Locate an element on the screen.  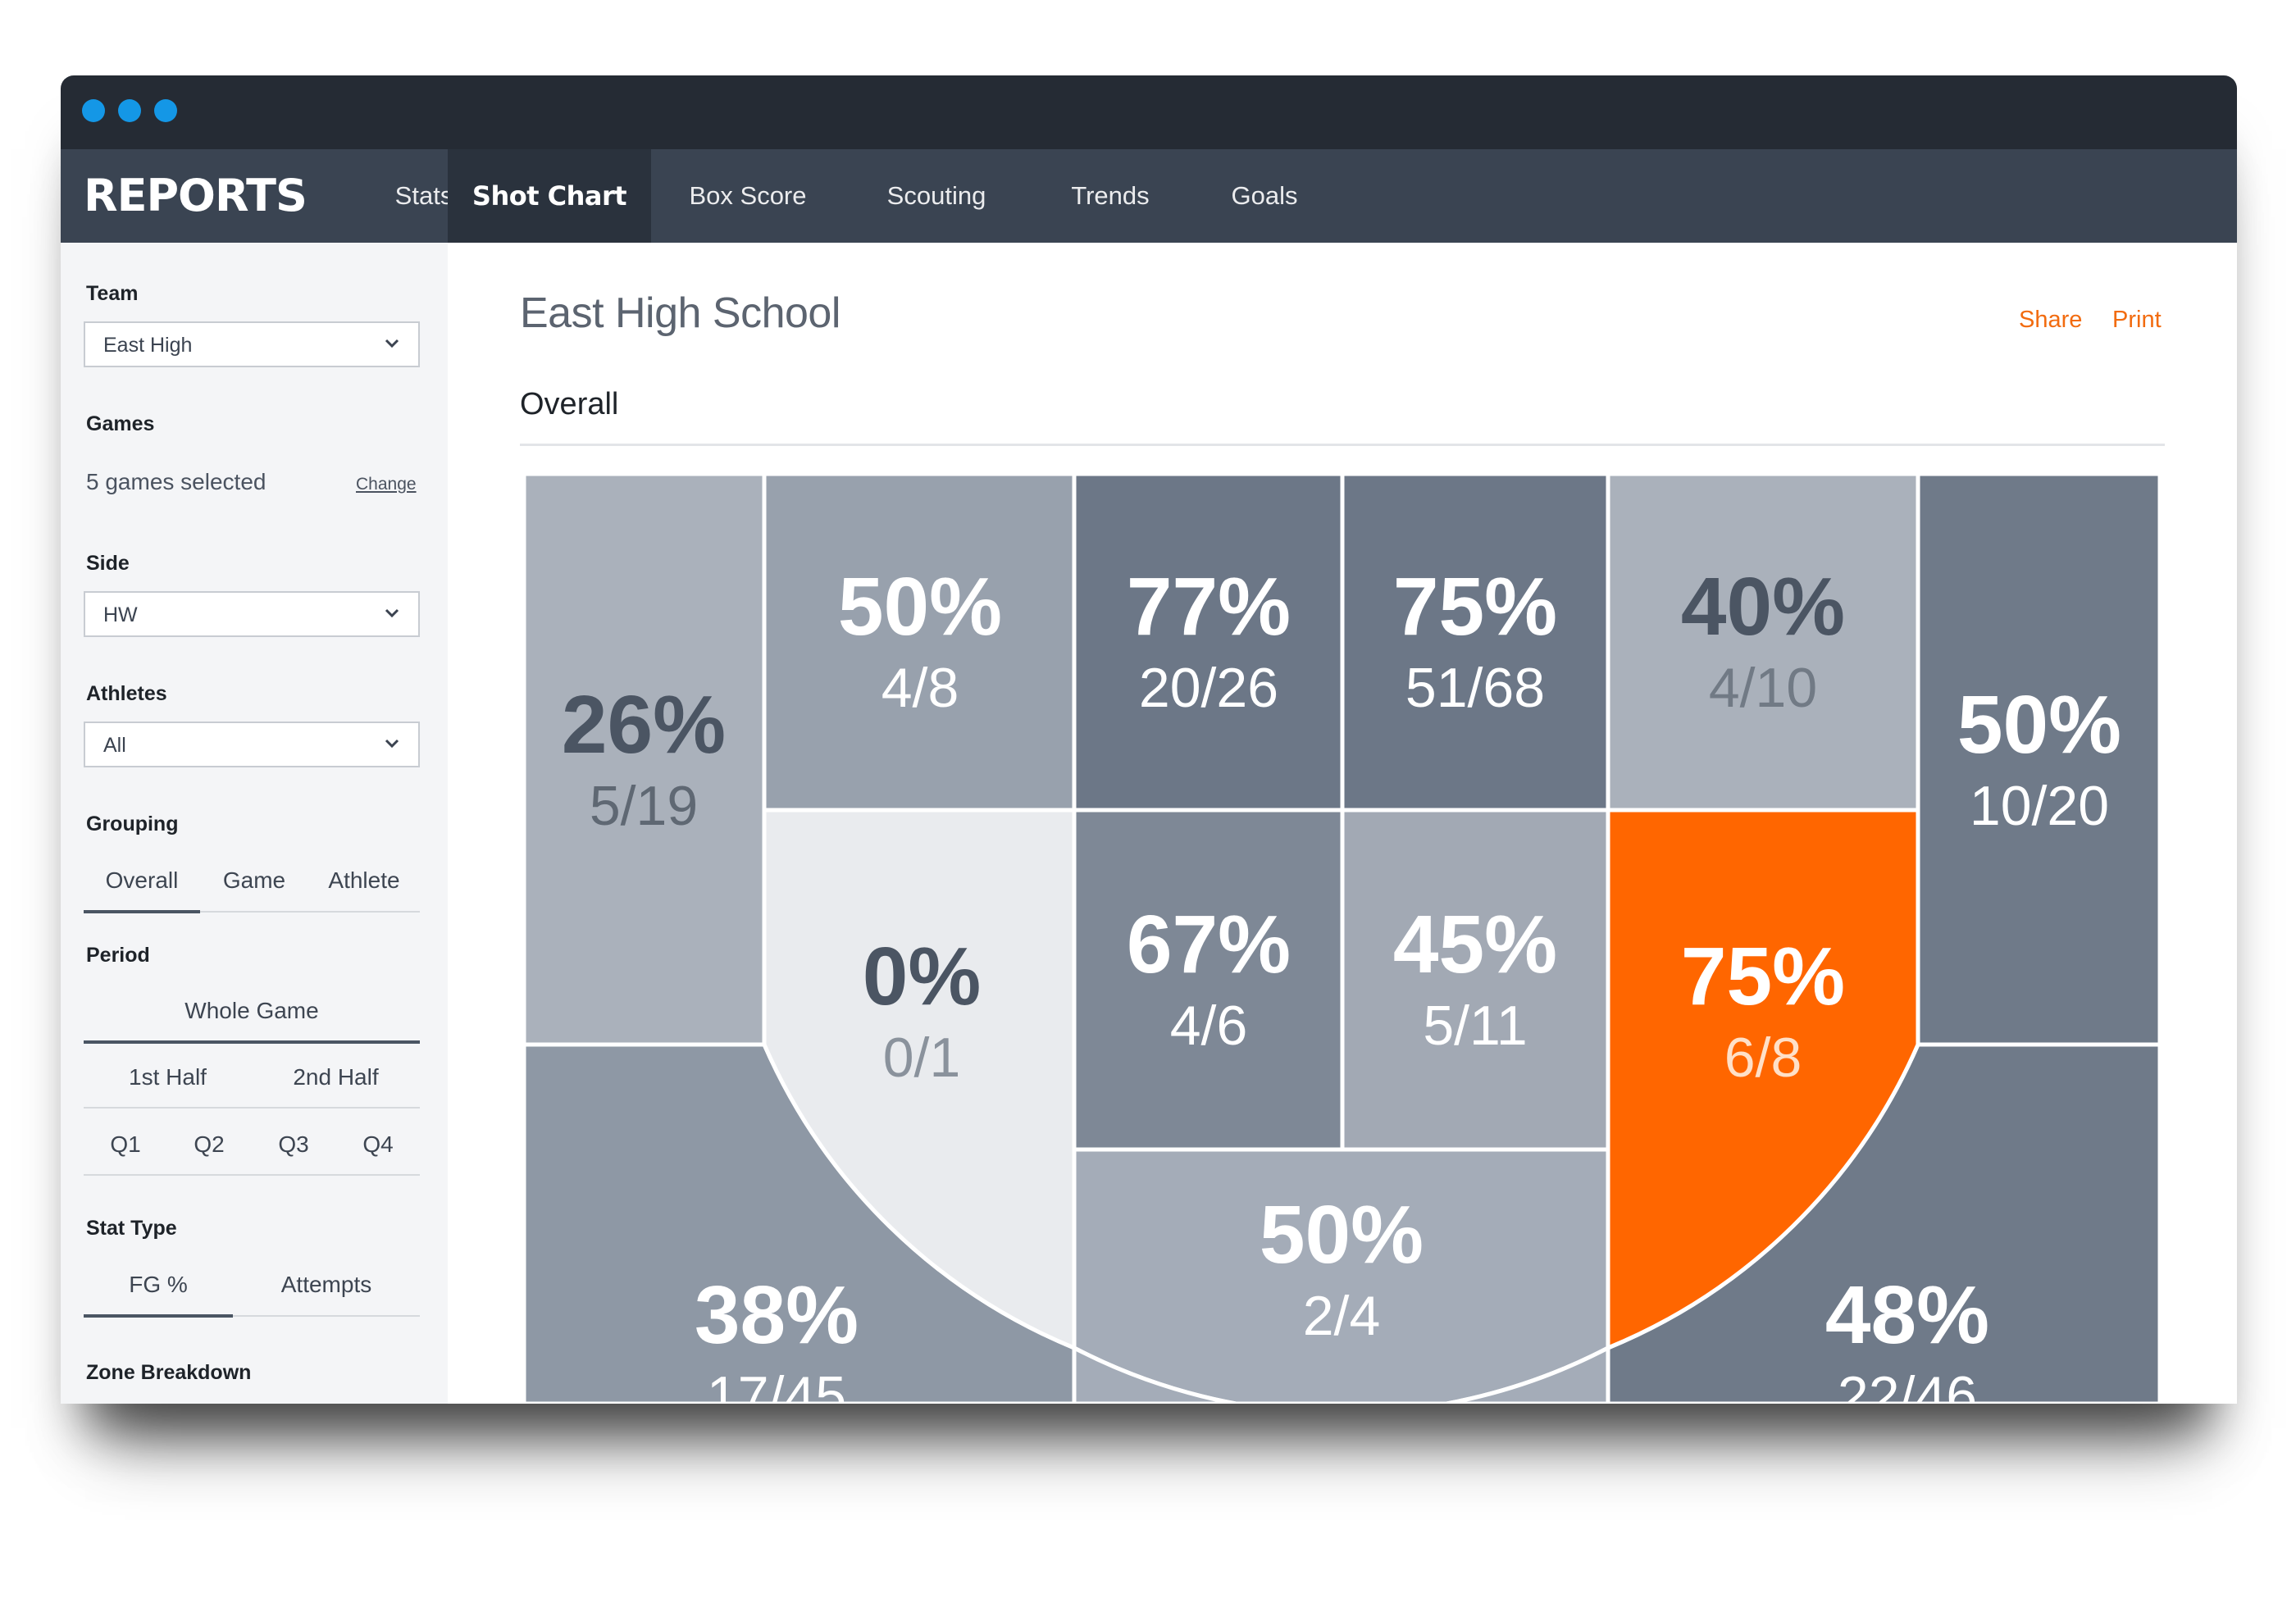
zone-top-left-center-made-attempted: 20/26 is located at coordinates (1208, 688).